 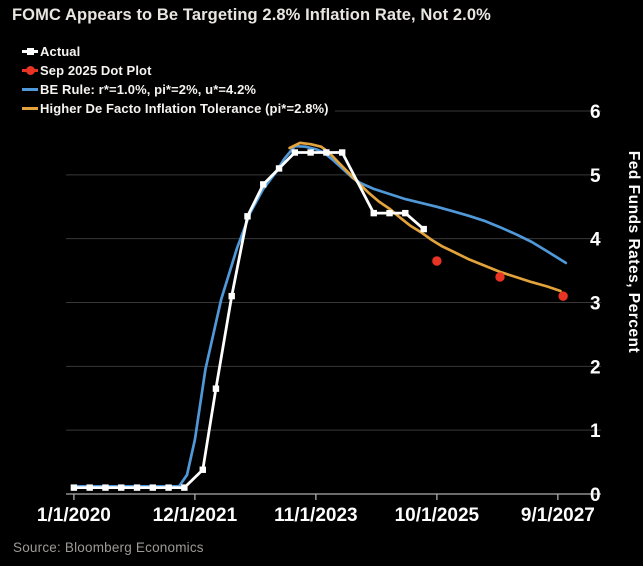 What do you see at coordinates (595, 431) in the screenshot?
I see `y-tick-label: 1` at bounding box center [595, 431].